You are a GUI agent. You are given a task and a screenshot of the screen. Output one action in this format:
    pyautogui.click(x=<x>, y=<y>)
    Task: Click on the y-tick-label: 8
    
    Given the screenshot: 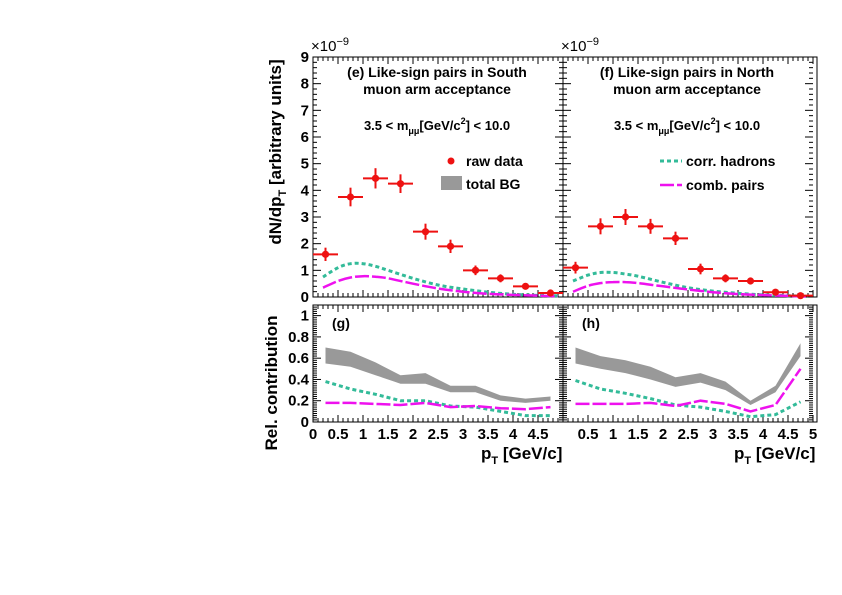 What is the action you would take?
    pyautogui.click(x=305, y=84)
    